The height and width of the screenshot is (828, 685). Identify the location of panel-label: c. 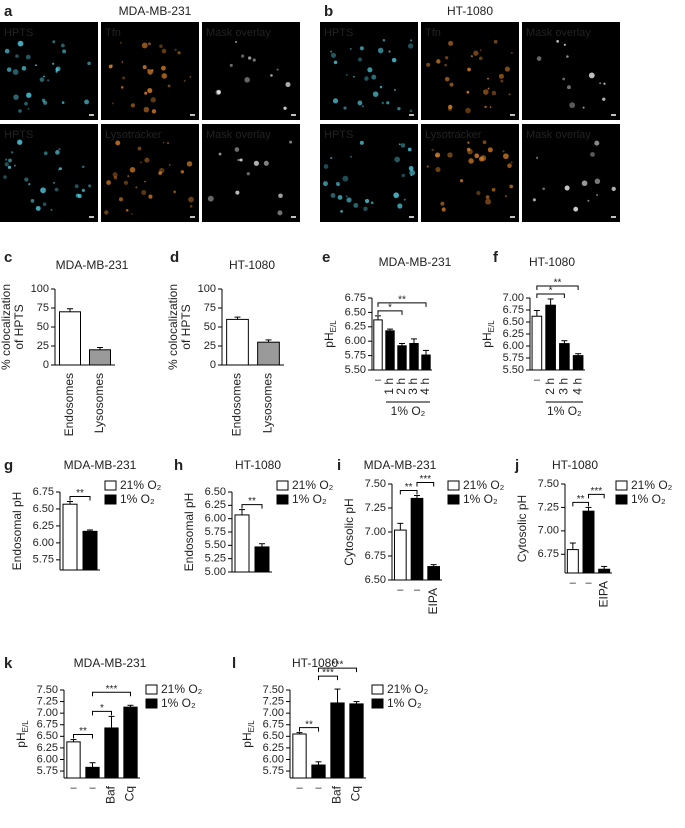
(8, 257).